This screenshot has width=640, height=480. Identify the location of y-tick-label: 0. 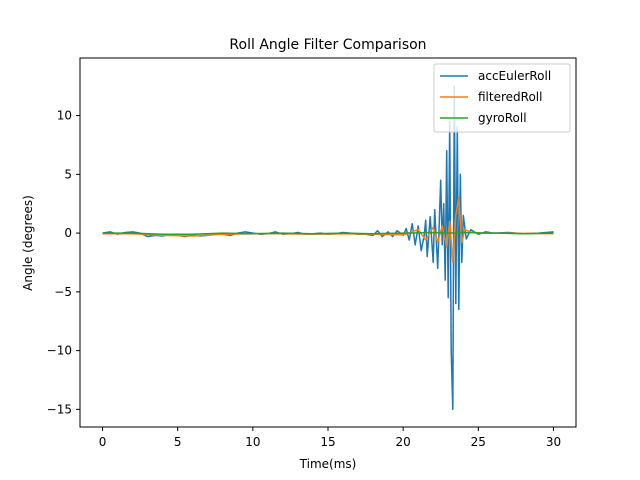
(68, 233).